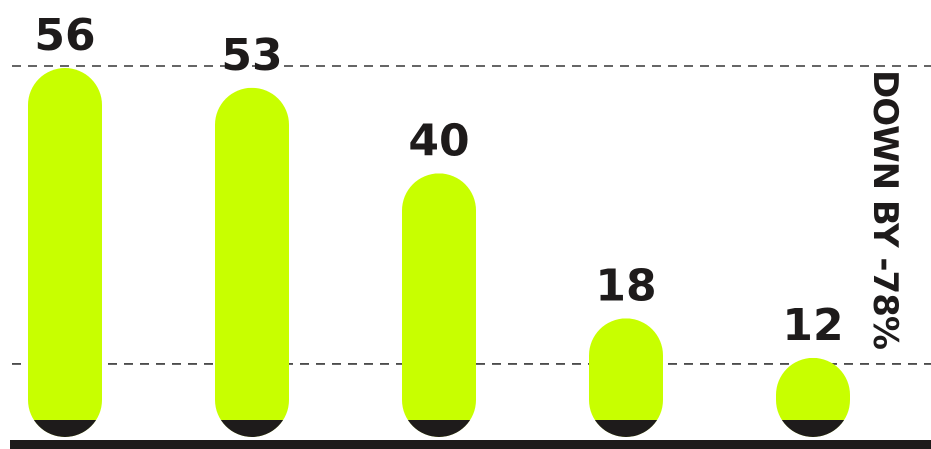 The width and height of the screenshot is (931, 449). Describe the element at coordinates (812, 325) in the screenshot. I see `value-label-5: 12` at that location.